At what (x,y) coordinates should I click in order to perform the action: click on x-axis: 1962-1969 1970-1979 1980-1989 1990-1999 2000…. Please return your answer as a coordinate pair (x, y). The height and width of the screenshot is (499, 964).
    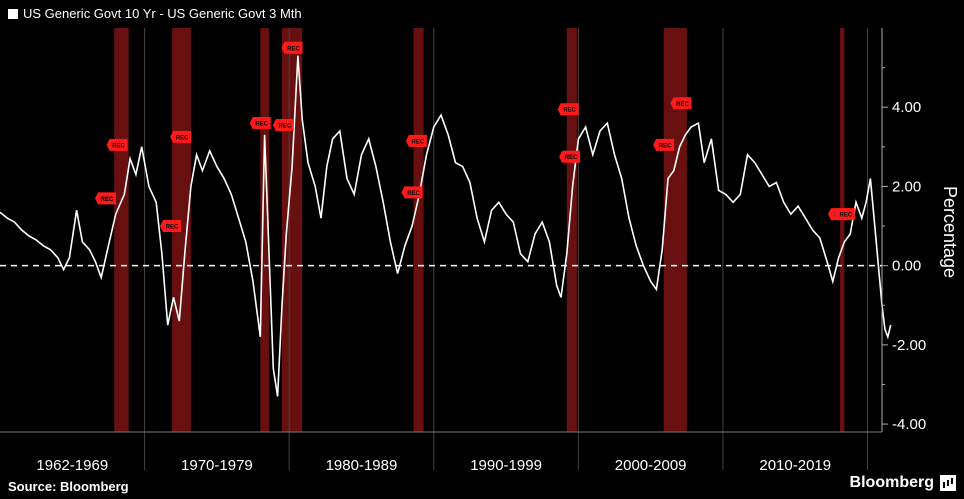
    Looking at the image, I should click on (441, 452).